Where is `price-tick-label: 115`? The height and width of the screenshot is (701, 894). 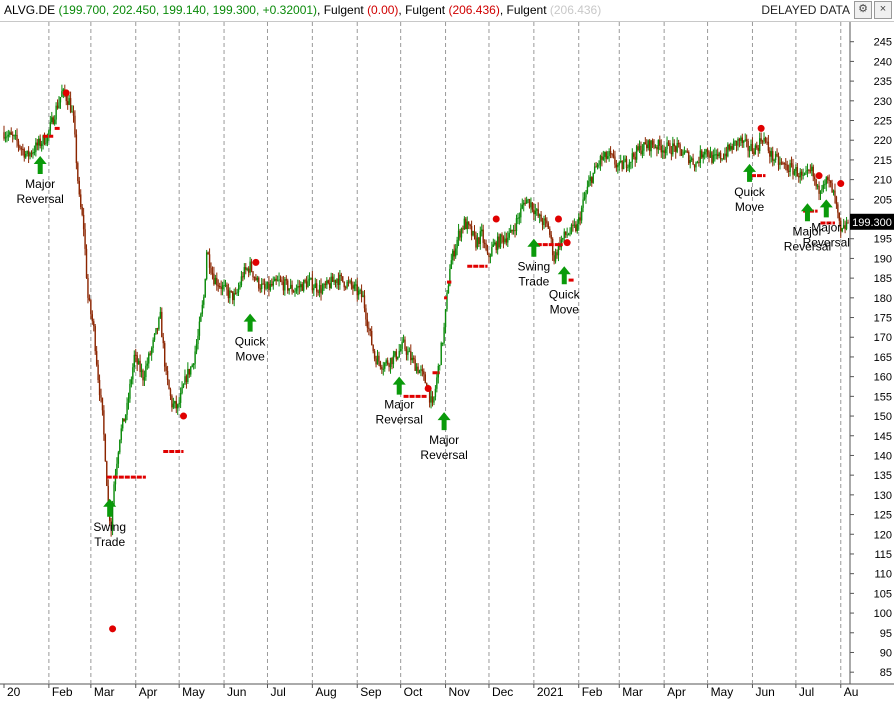 price-tick-label: 115 is located at coordinates (883, 555).